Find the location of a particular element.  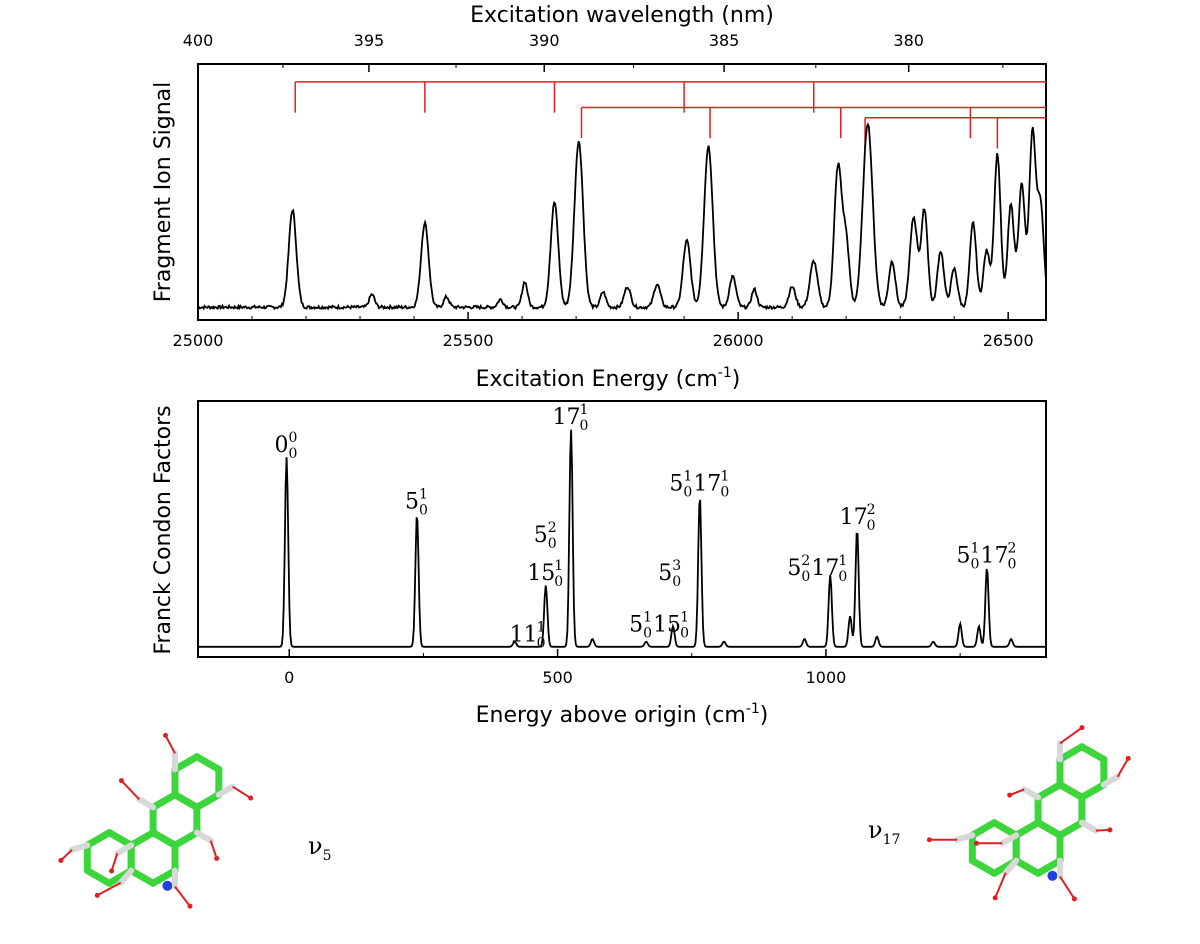

peak-assignment: 5 10 15 10 is located at coordinates (659, 625).